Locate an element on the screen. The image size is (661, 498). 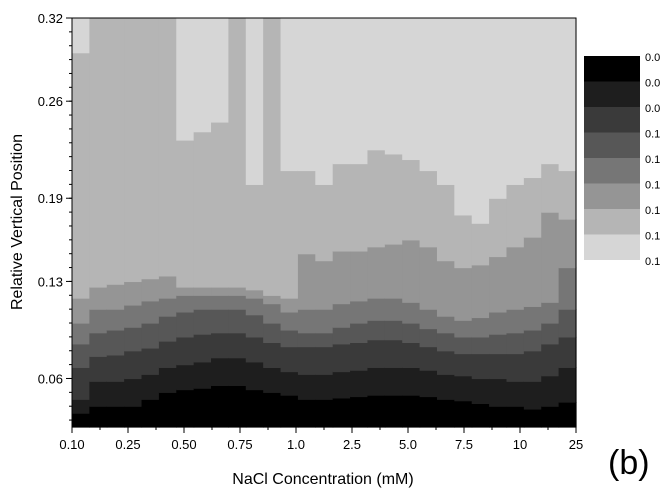
y-tick-label: 0.06 is located at coordinates (50, 378).